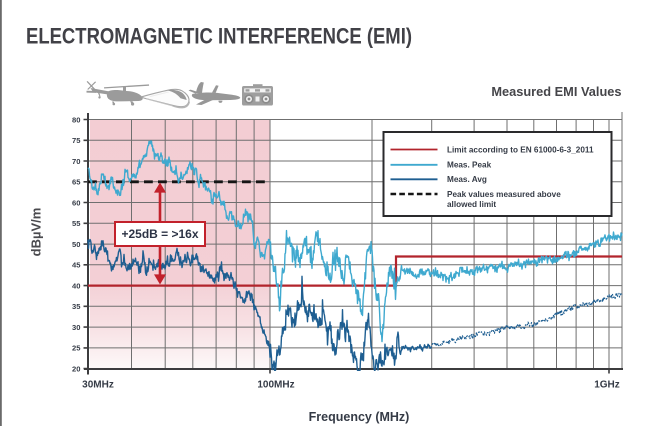 The width and height of the screenshot is (651, 434). I want to click on svg-text: 70, so click(76, 161).